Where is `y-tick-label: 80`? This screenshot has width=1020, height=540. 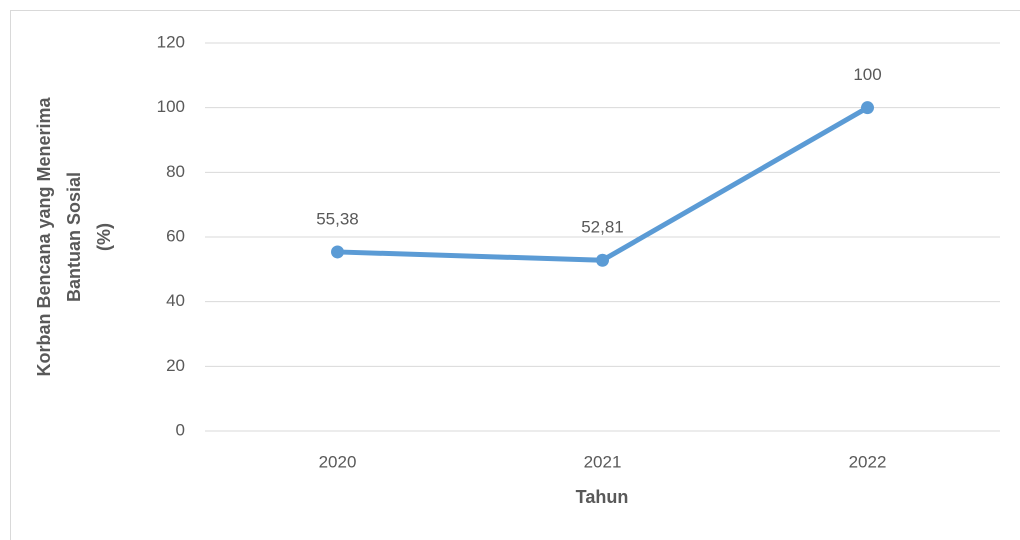
y-tick-label: 80 is located at coordinates (175, 171).